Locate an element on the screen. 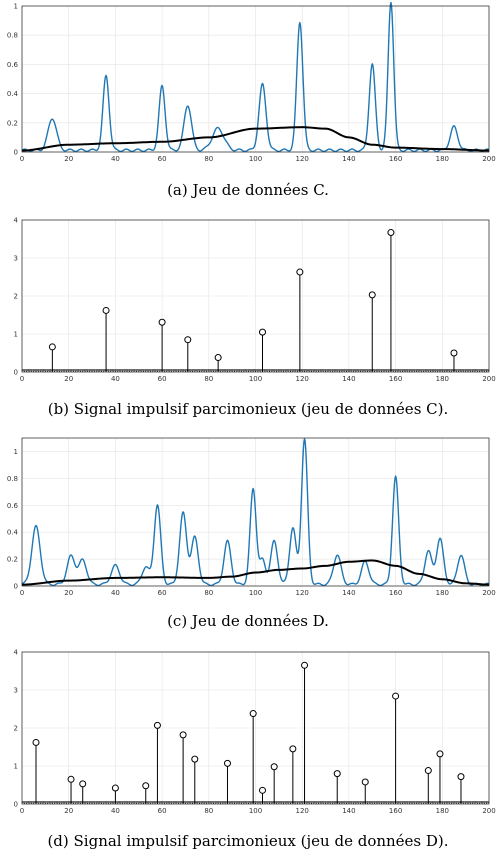 The height and width of the screenshot is (858, 496). y-tick-label: 0.6 is located at coordinates (13, 506).